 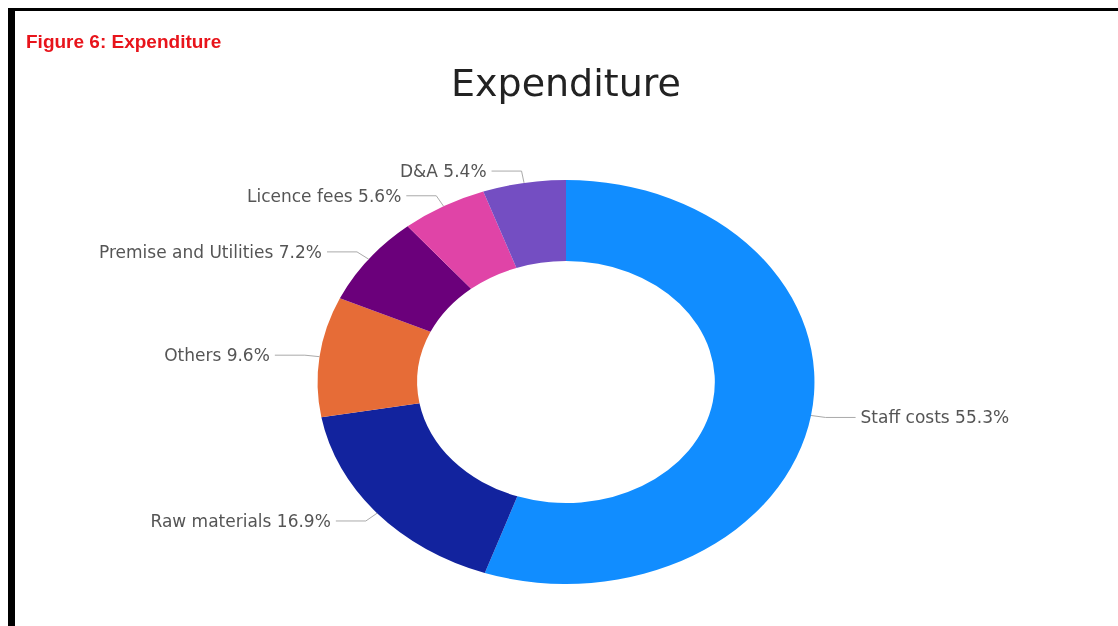 I want to click on slice-label: Staff costs 55.3%, so click(x=935, y=417).